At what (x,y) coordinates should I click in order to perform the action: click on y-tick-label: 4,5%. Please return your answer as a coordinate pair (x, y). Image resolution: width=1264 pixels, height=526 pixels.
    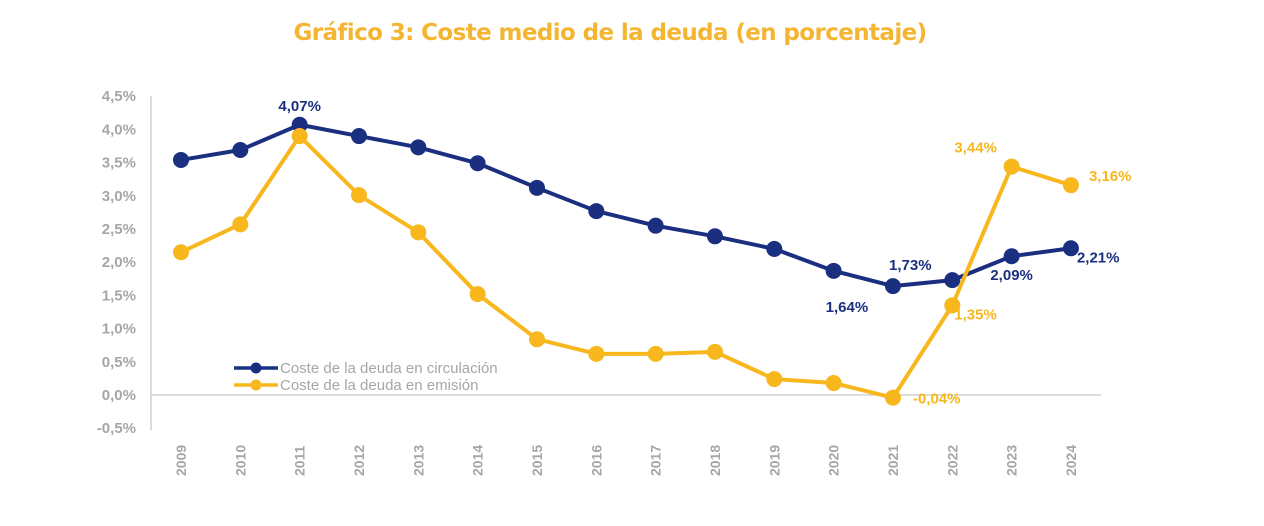
    Looking at the image, I should click on (119, 96).